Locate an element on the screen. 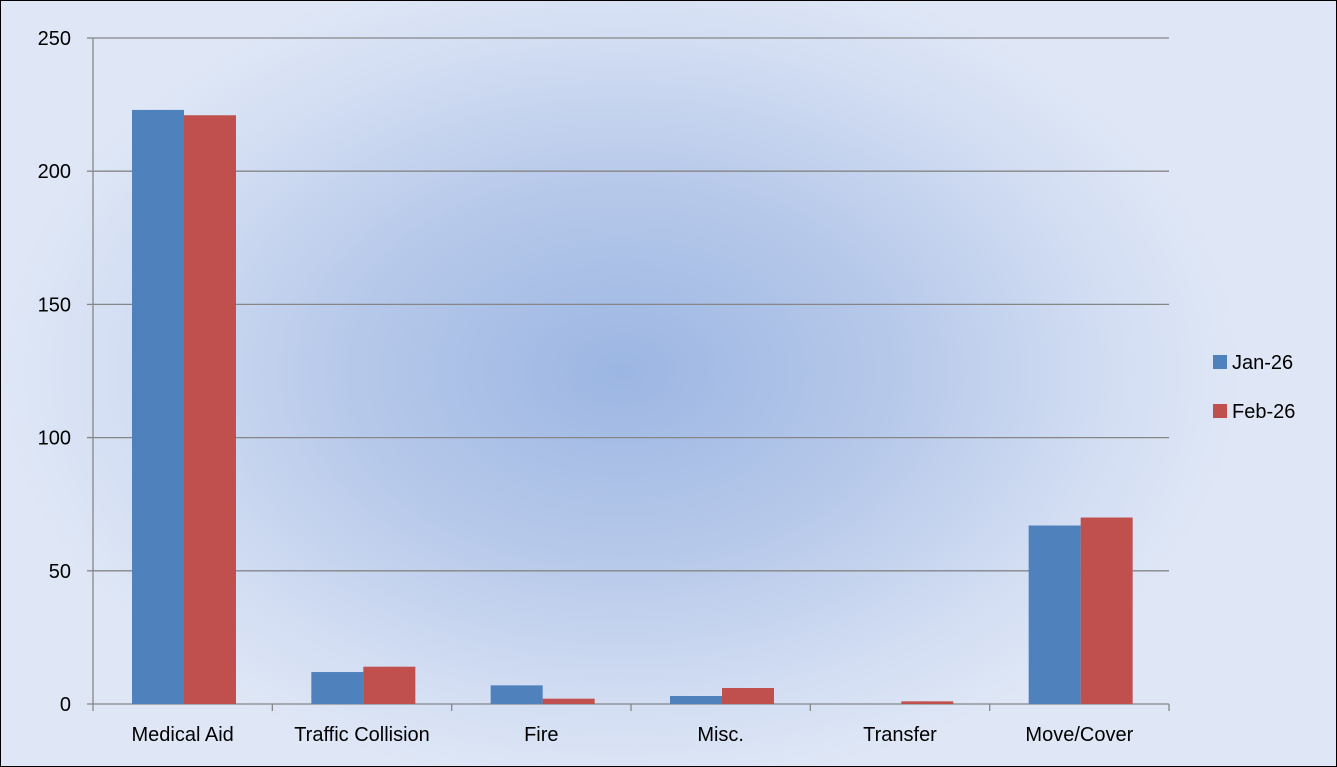 This screenshot has width=1337, height=767. legend-label-jan-26: Jan-26 is located at coordinates (1262, 363).